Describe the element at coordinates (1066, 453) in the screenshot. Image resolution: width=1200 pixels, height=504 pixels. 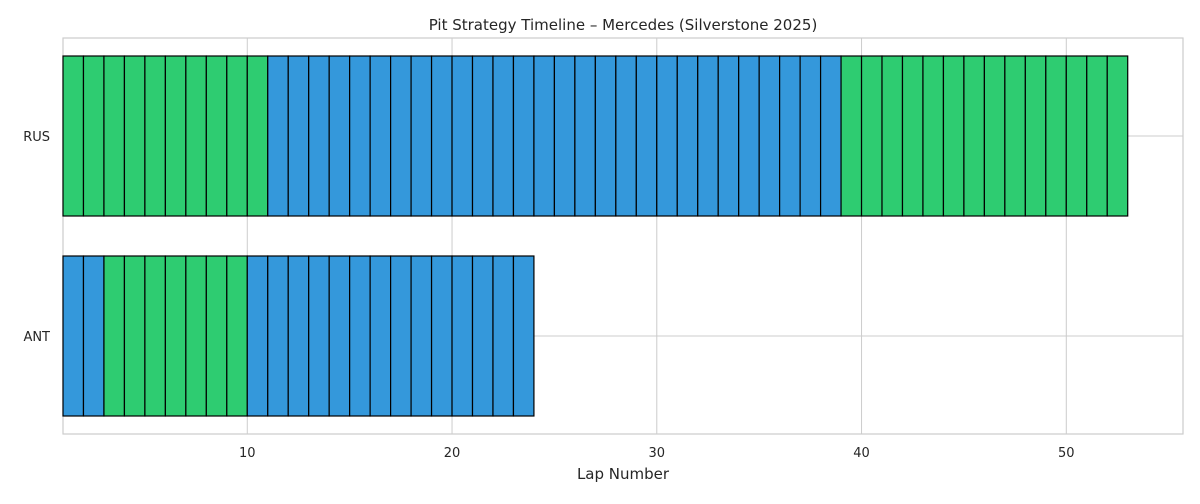
I see `x-tick-label: 50` at that location.